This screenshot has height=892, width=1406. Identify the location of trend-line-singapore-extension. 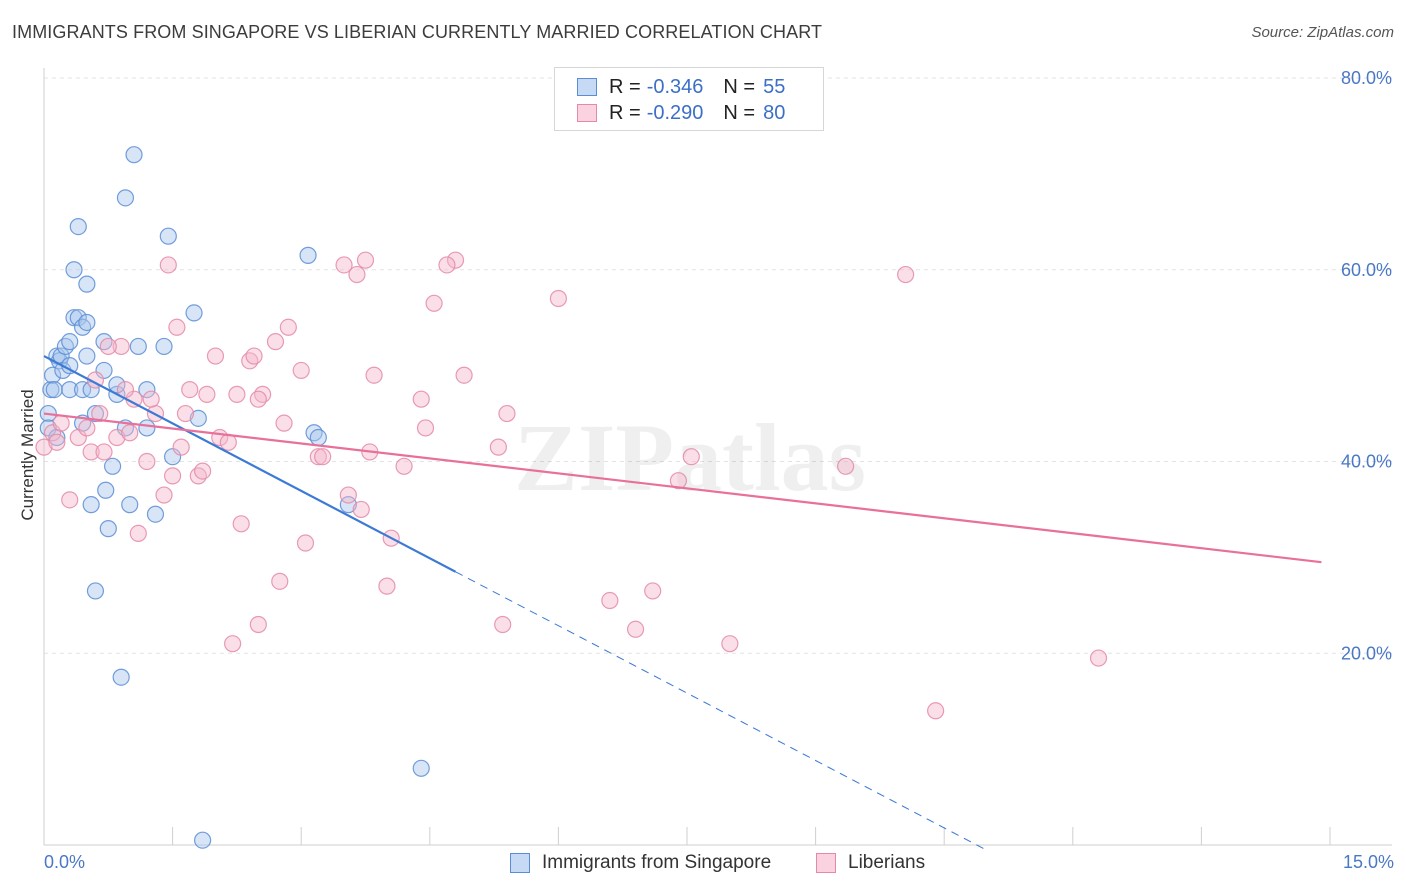
(721, 711).